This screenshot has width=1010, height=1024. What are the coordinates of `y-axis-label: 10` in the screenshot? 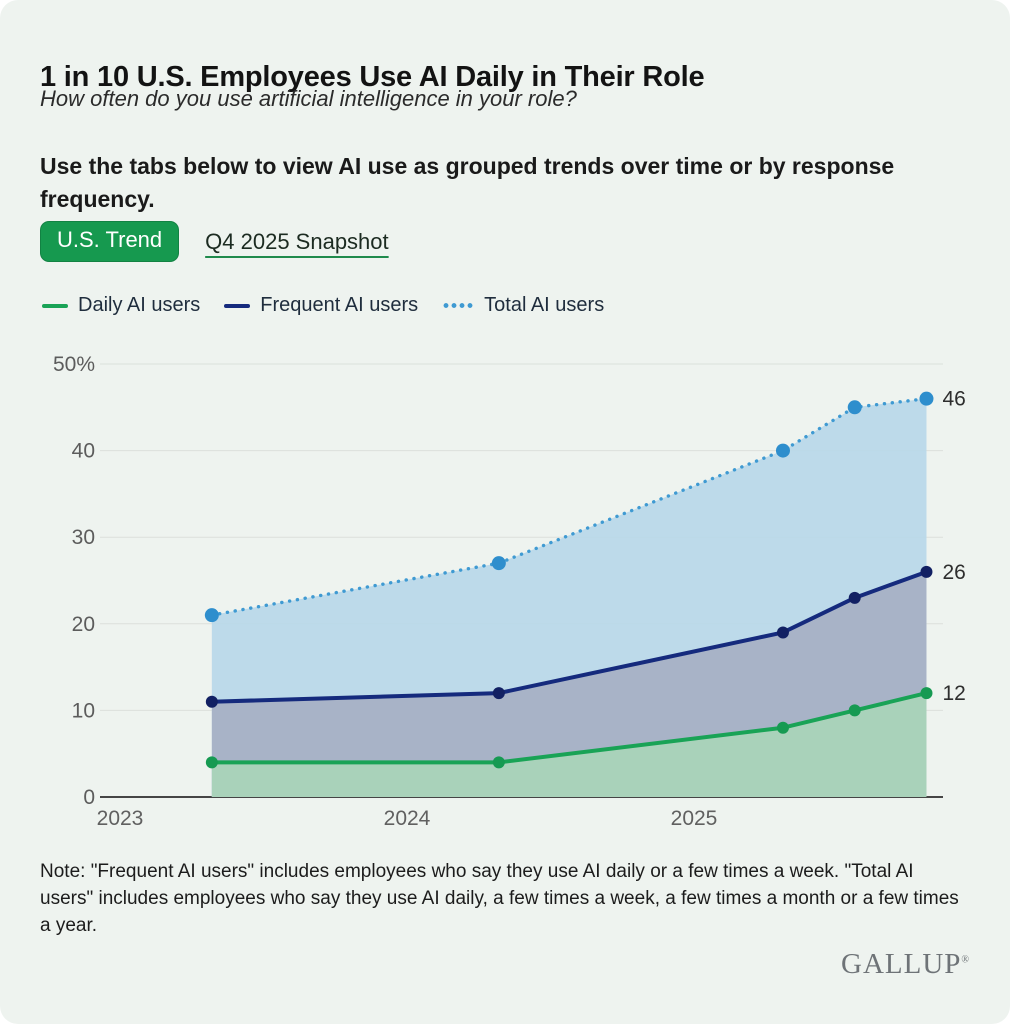 It's located at (83, 710).